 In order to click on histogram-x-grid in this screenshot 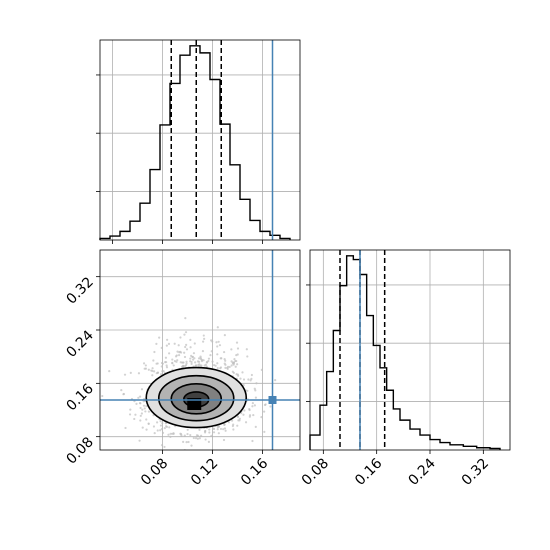, I will do `click(198, 140)`.